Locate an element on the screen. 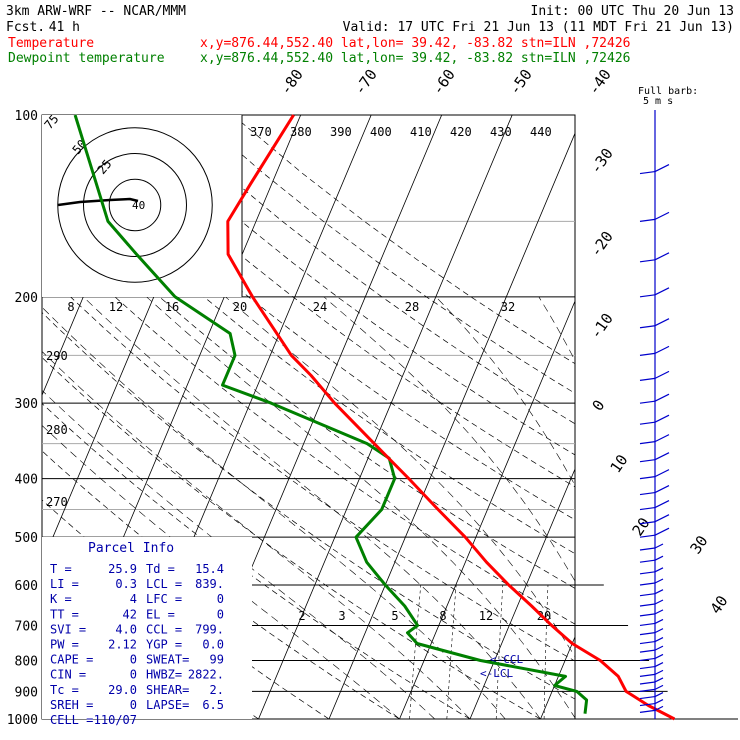  fcst-label: Fcst. is located at coordinates (25, 27).